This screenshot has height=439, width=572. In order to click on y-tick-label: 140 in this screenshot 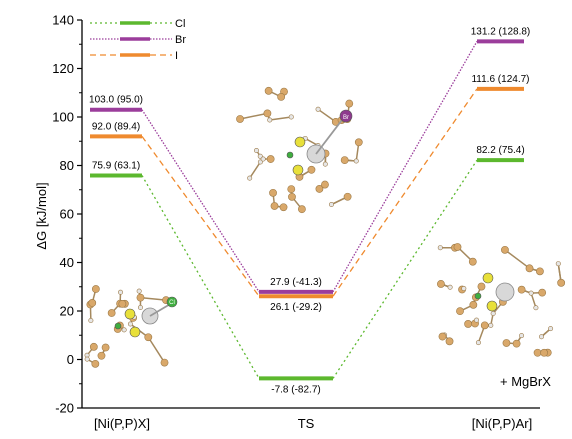, I will do `click(63, 20)`.